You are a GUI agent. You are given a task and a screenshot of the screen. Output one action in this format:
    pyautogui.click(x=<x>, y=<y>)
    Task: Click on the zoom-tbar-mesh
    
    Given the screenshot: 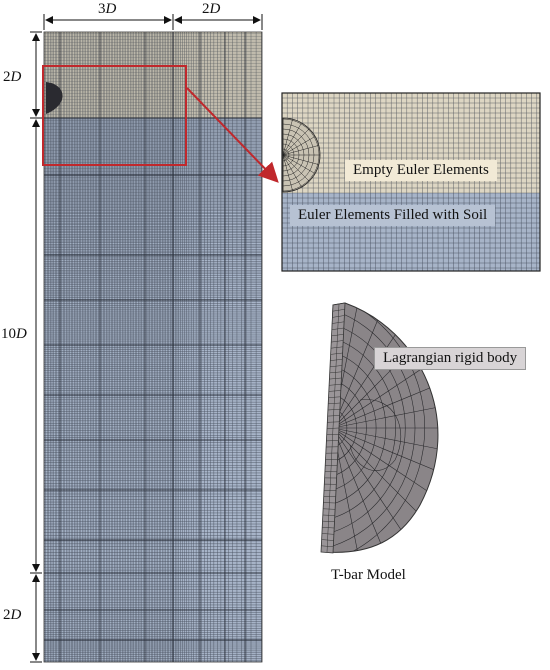 What is the action you would take?
    pyautogui.click(x=301, y=155)
    